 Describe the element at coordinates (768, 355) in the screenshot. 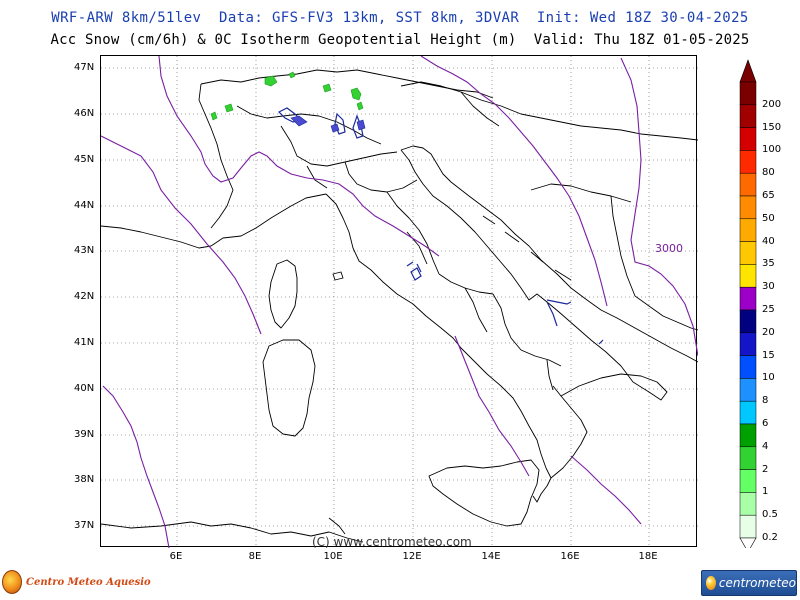

I see `legend-label: 15` at that location.